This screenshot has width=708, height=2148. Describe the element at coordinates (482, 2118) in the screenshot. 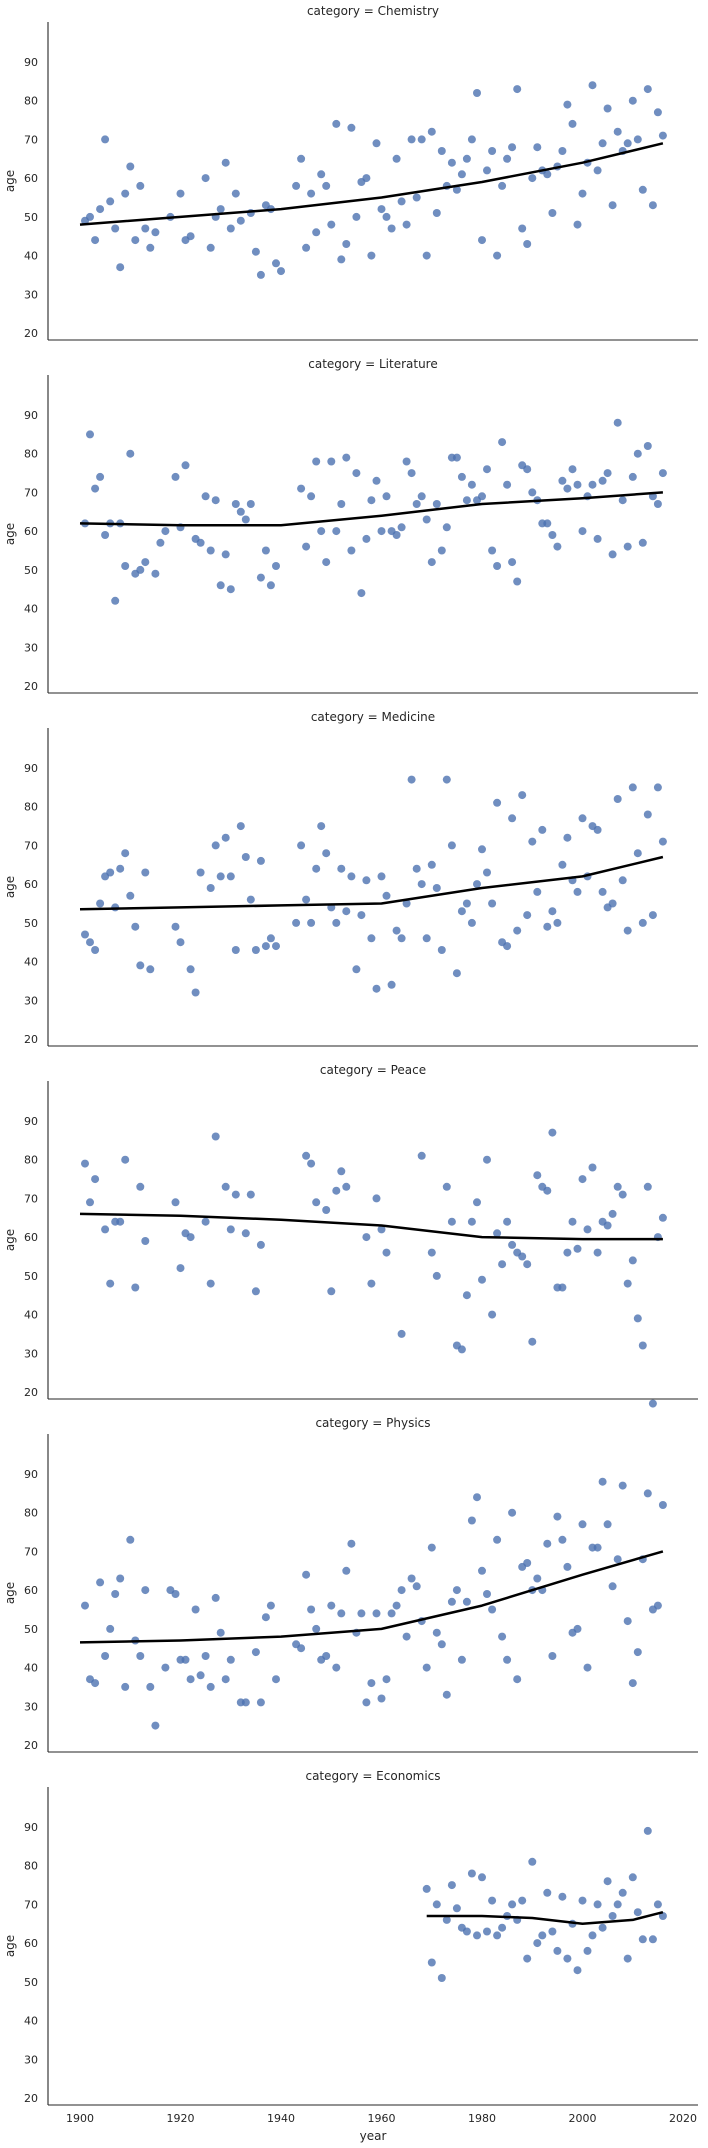

I see `x-tick-label: 1980` at that location.